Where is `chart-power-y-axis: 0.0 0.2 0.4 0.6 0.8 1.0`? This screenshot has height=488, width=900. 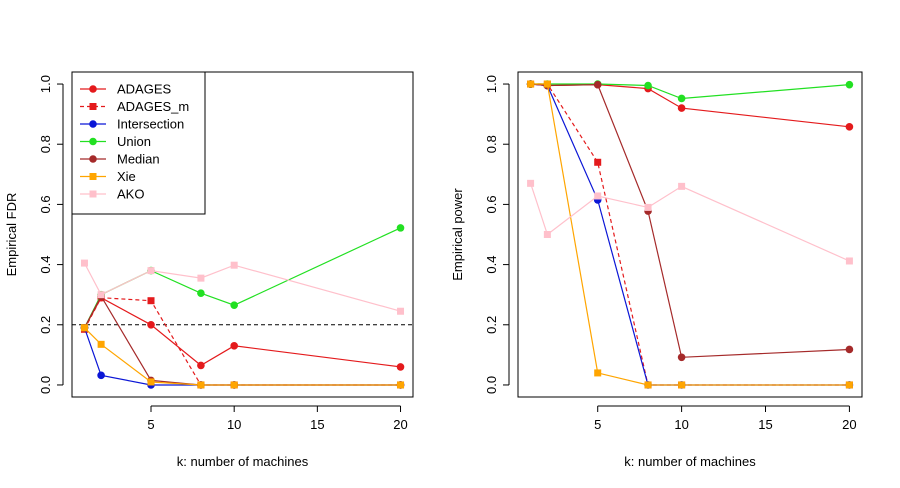
chart-power-y-axis: 0.0 0.2 0.4 0.6 0.8 1.0 is located at coordinates (497, 234).